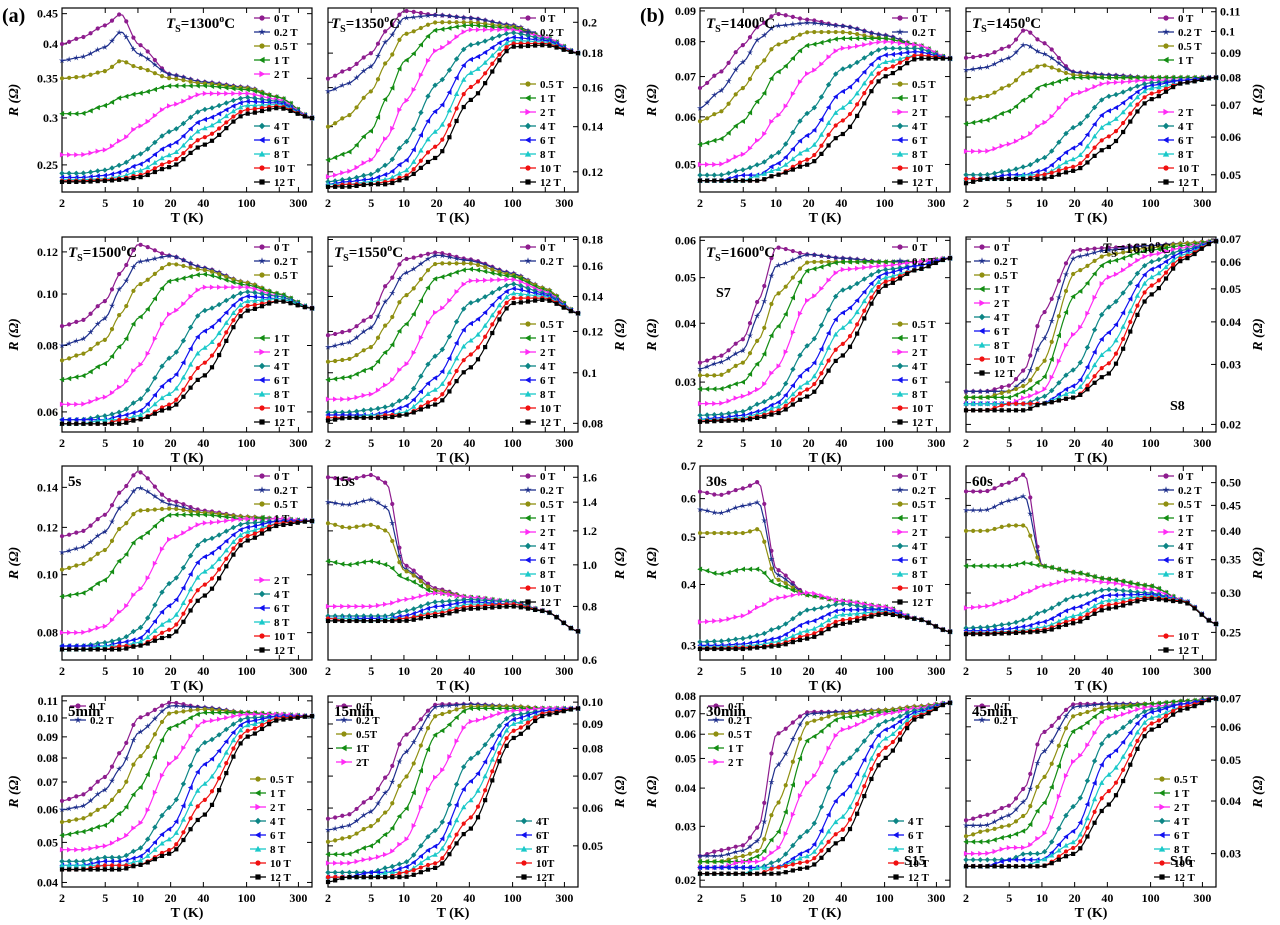 The width and height of the screenshot is (1280, 925). I want to click on y-tick-label: 0.10, so click(47, 294).